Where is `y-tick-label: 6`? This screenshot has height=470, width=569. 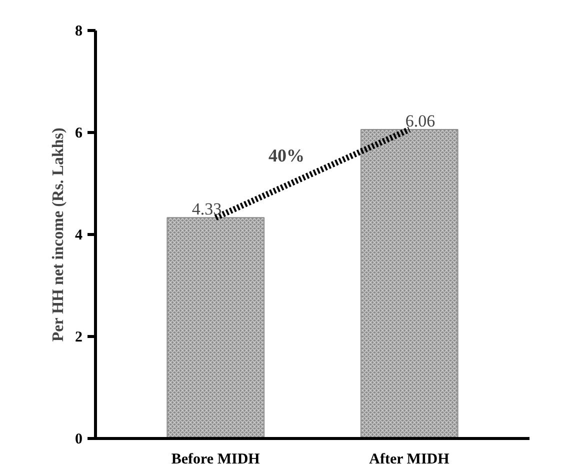 y-tick-label: 6 is located at coordinates (79, 134).